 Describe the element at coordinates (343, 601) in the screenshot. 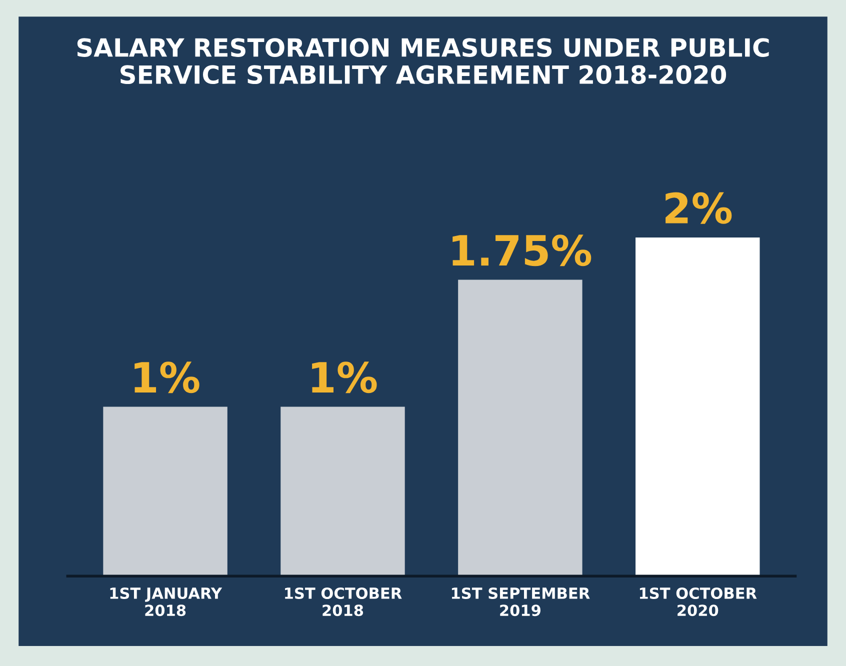

I see `x-tick-label: 1ST OCTOBER 2018` at that location.